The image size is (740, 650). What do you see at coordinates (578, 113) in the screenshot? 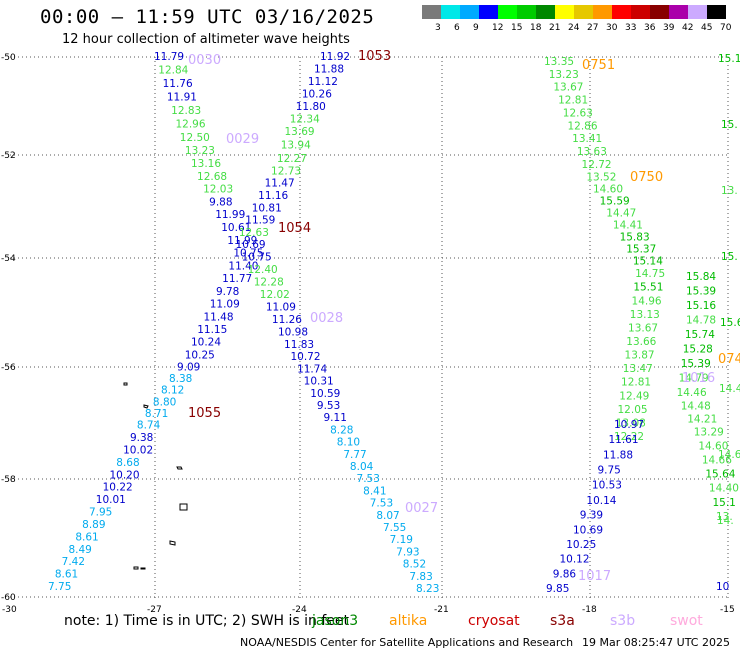
I see `wave-height-value: 12.63` at bounding box center [578, 113].